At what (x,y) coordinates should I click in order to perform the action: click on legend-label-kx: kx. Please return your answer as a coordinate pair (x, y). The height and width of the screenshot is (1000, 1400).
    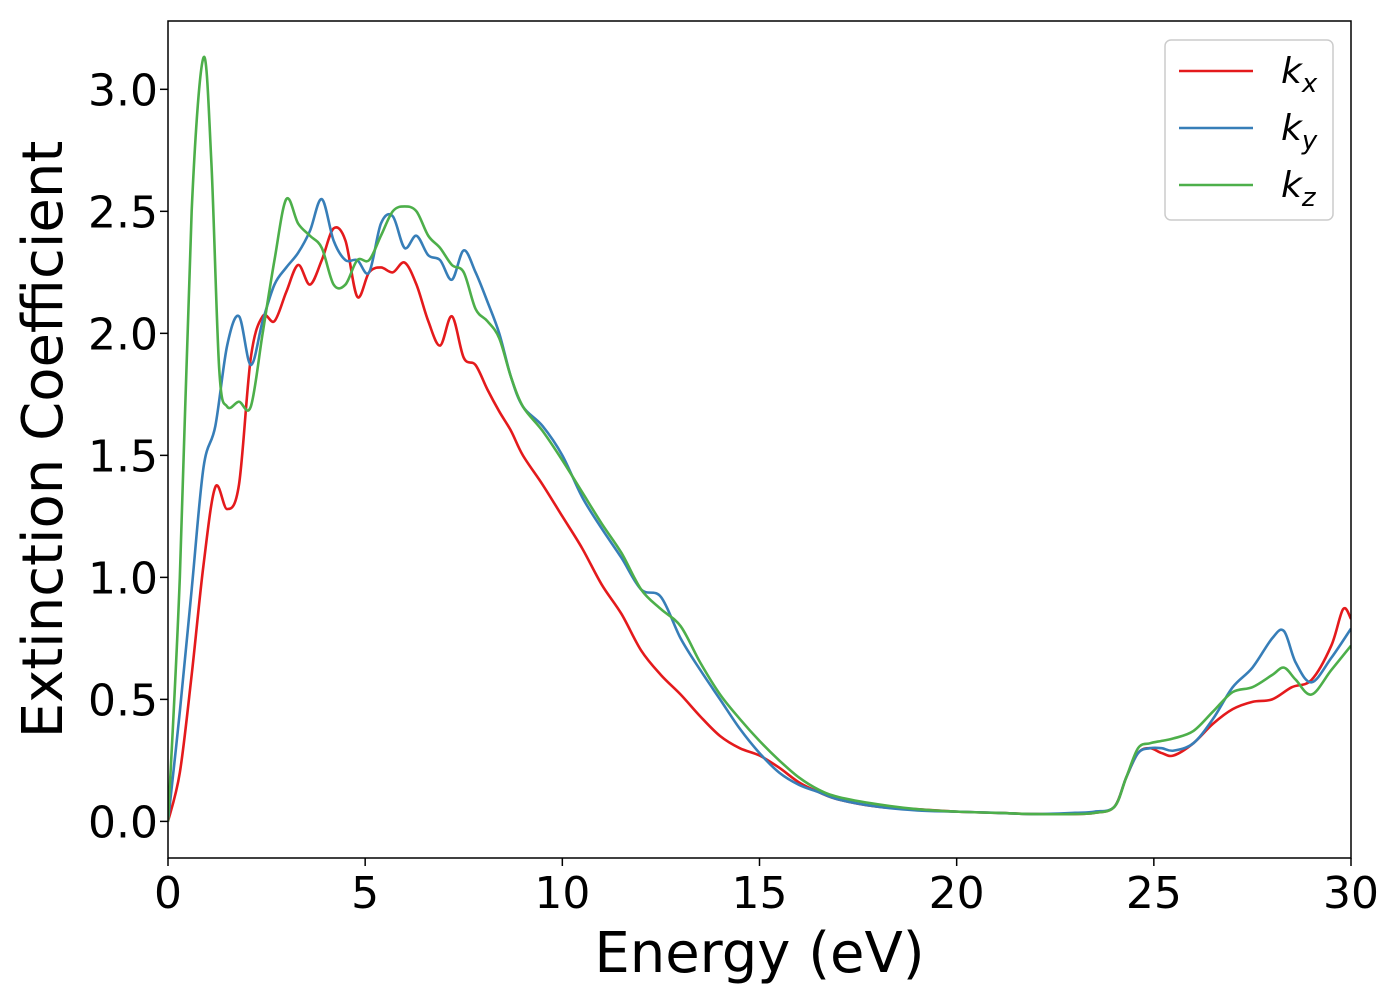
    Looking at the image, I should click on (1299, 75).